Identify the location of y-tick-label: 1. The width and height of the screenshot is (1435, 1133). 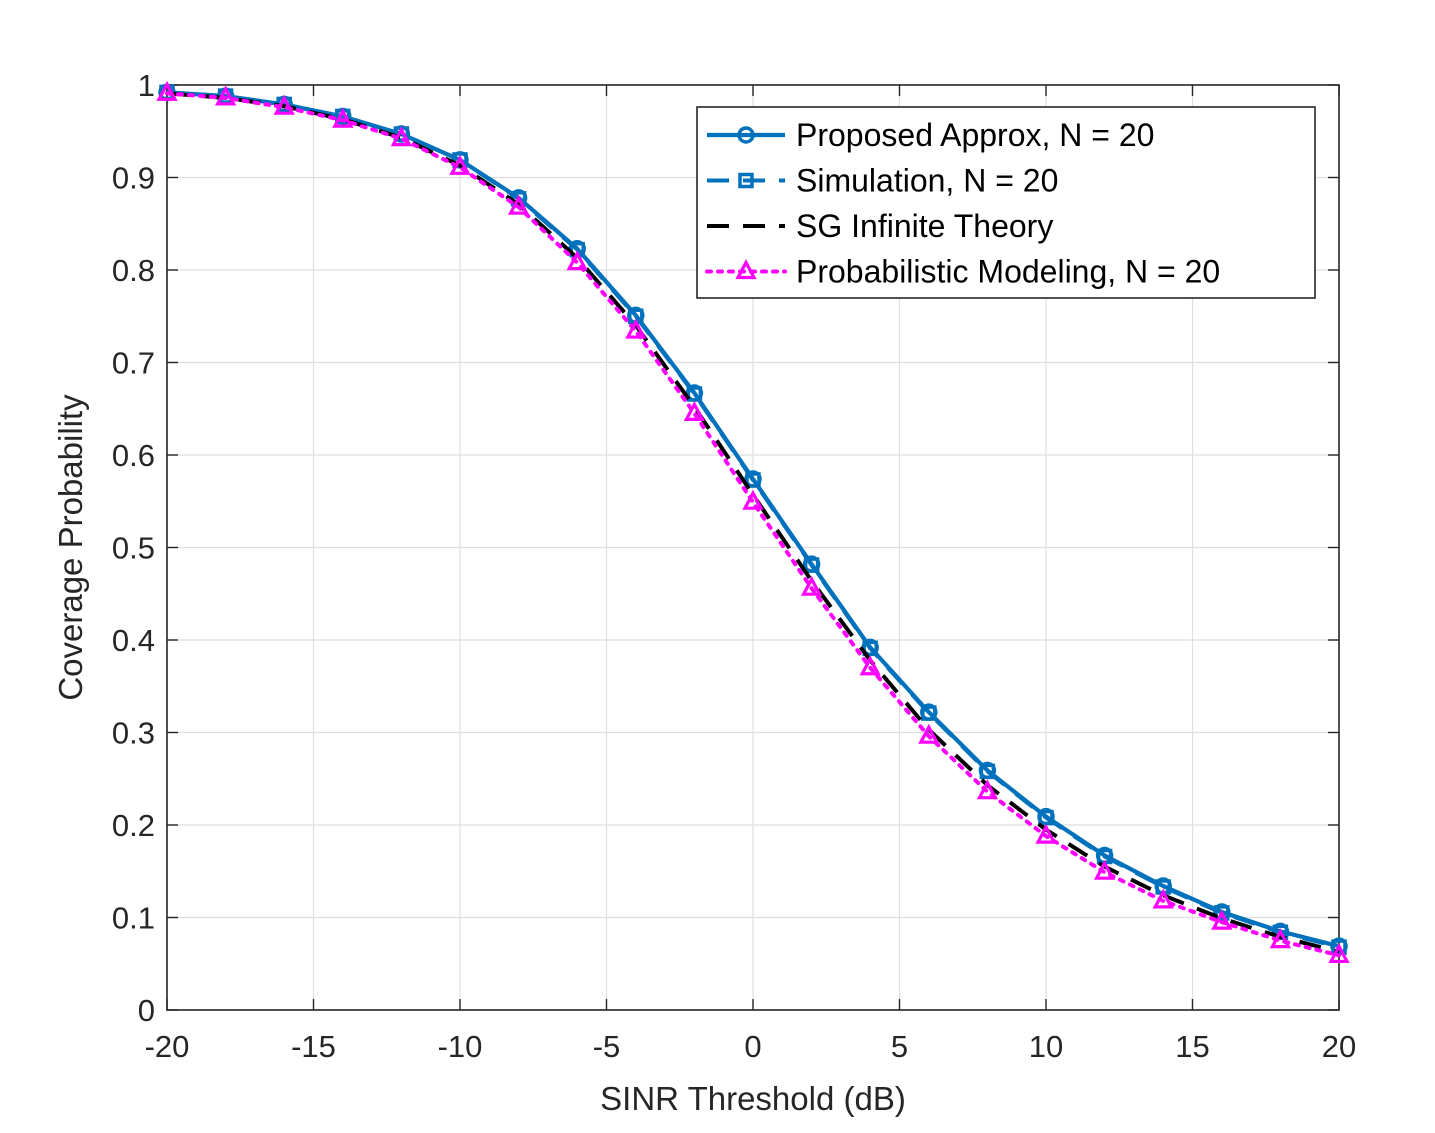
(146, 85).